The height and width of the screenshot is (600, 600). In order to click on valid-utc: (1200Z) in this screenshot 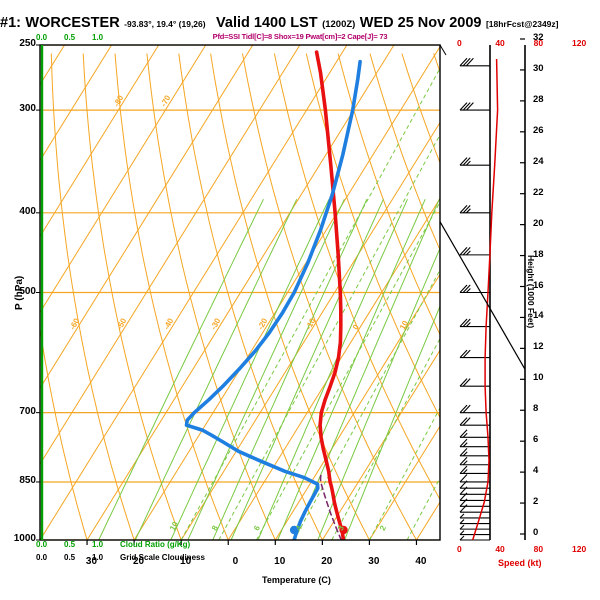, I will do `click(339, 24)`.